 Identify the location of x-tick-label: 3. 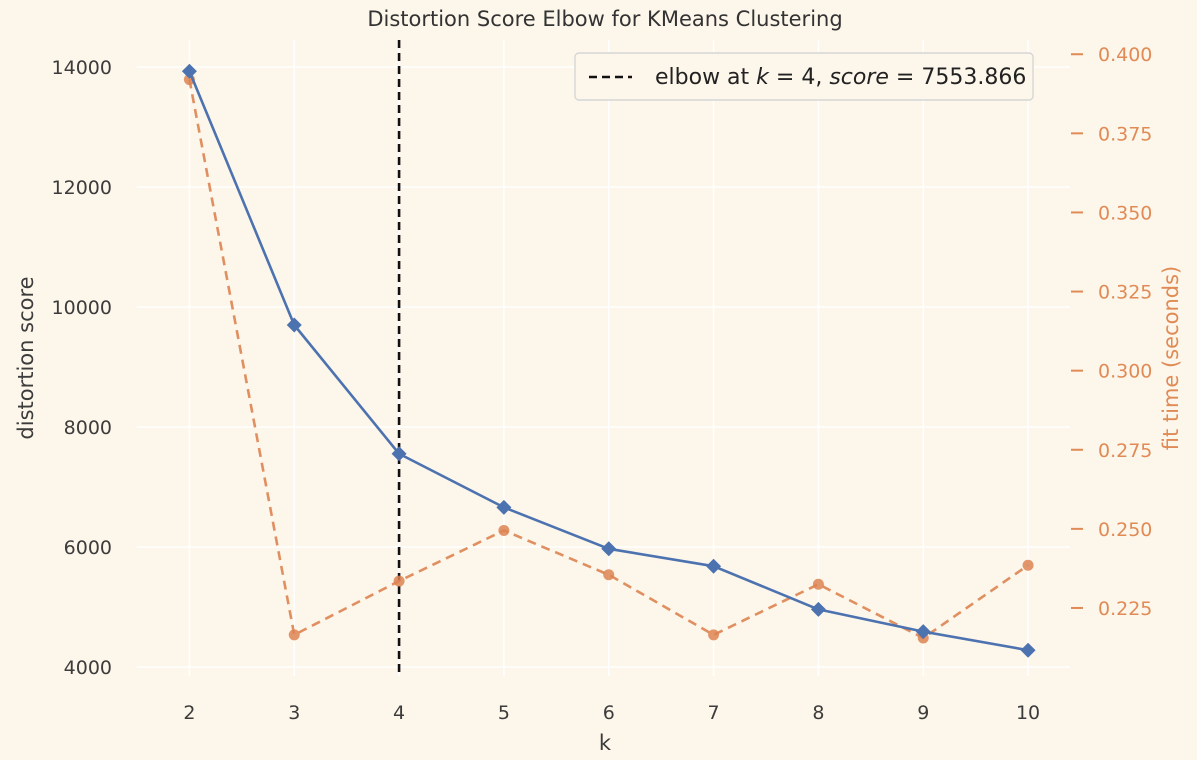
(294, 713).